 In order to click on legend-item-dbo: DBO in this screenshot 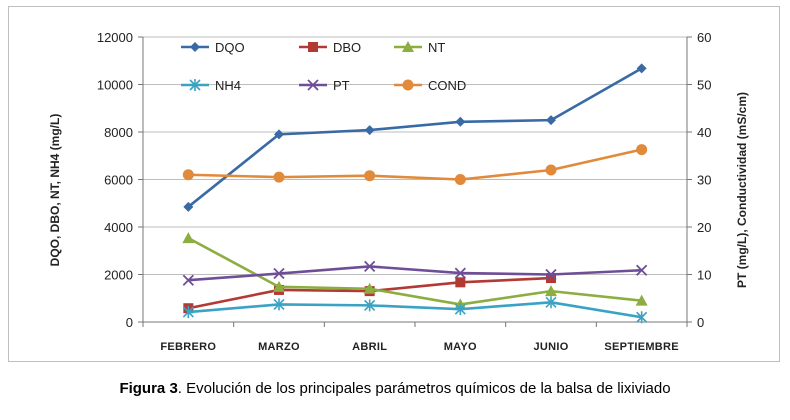, I will do `click(330, 47)`.